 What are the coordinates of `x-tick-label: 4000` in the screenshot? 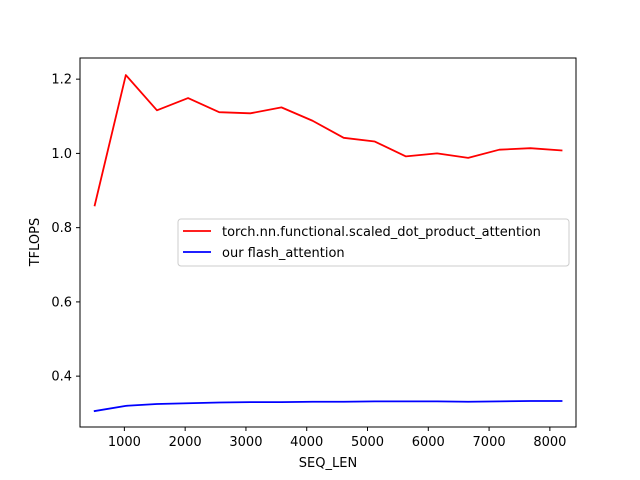 It's located at (306, 442).